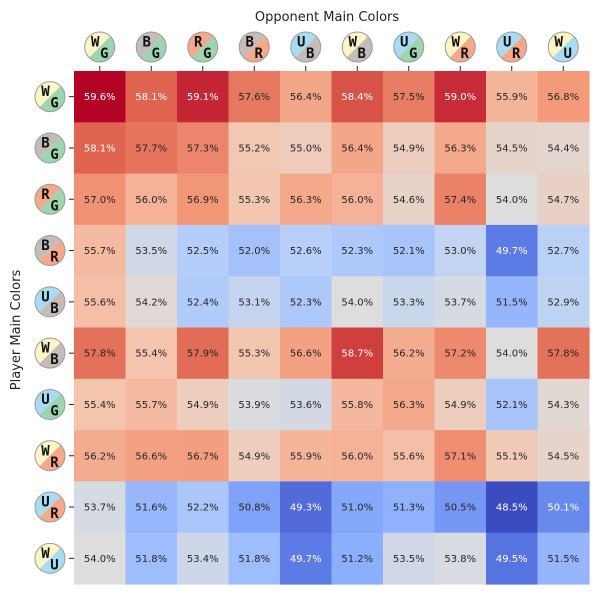  Describe the element at coordinates (563, 47) in the screenshot. I see `color-pair-badge: WU` at that location.